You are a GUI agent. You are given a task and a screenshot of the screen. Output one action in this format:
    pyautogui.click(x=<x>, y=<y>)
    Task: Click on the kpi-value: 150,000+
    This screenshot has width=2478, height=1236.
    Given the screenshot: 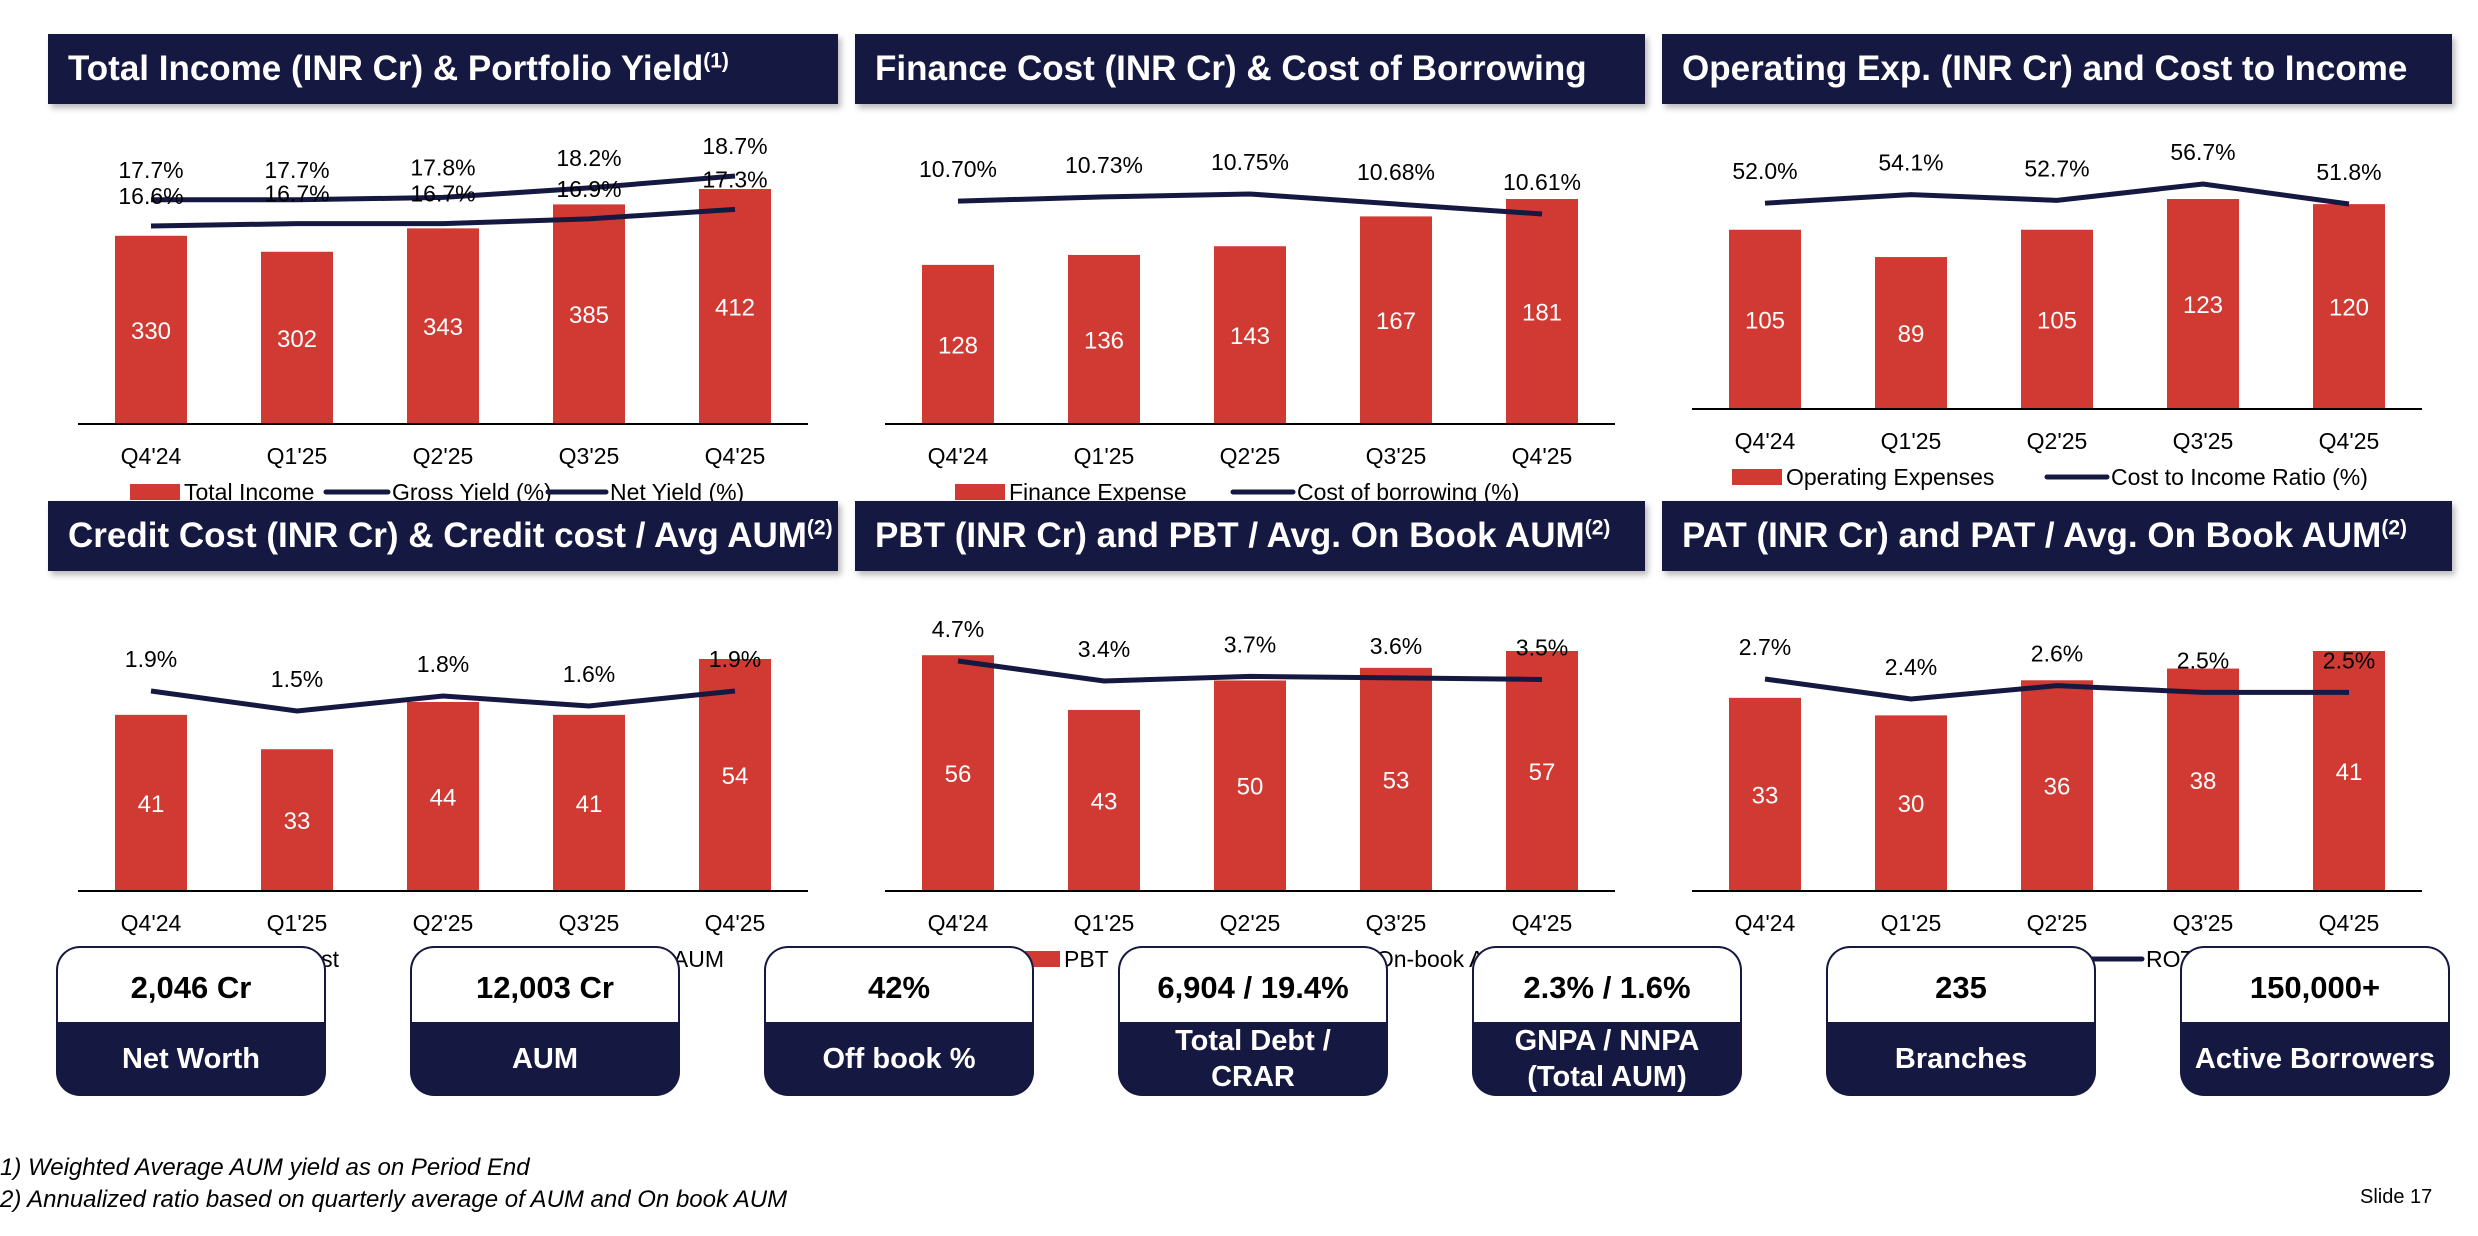 What is the action you would take?
    pyautogui.click(x=2315, y=986)
    